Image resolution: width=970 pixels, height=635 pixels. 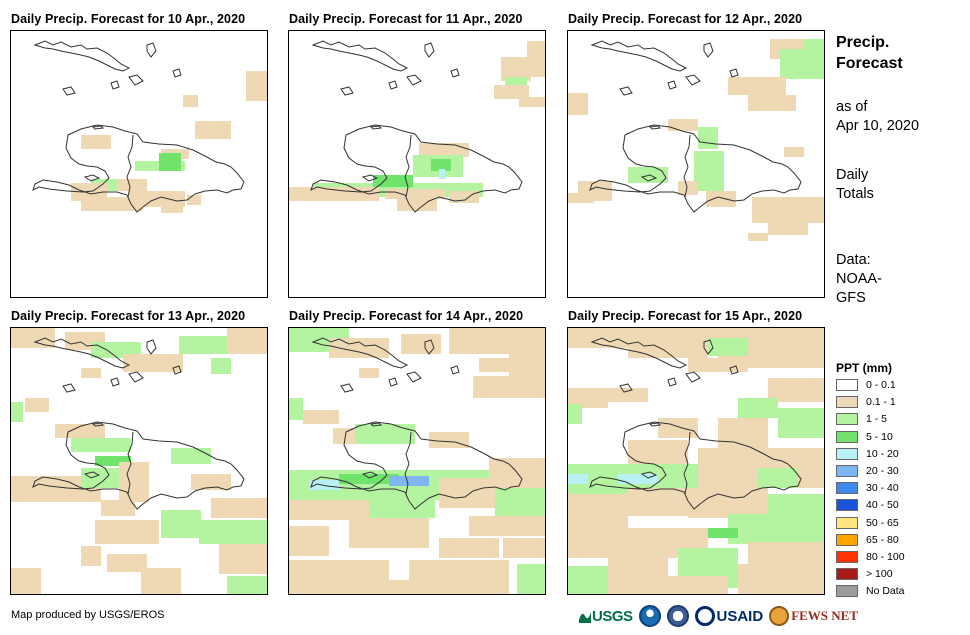 What do you see at coordinates (878, 116) in the screenshot?
I see `as-of-date: as of Apr 10, 2020` at bounding box center [878, 116].